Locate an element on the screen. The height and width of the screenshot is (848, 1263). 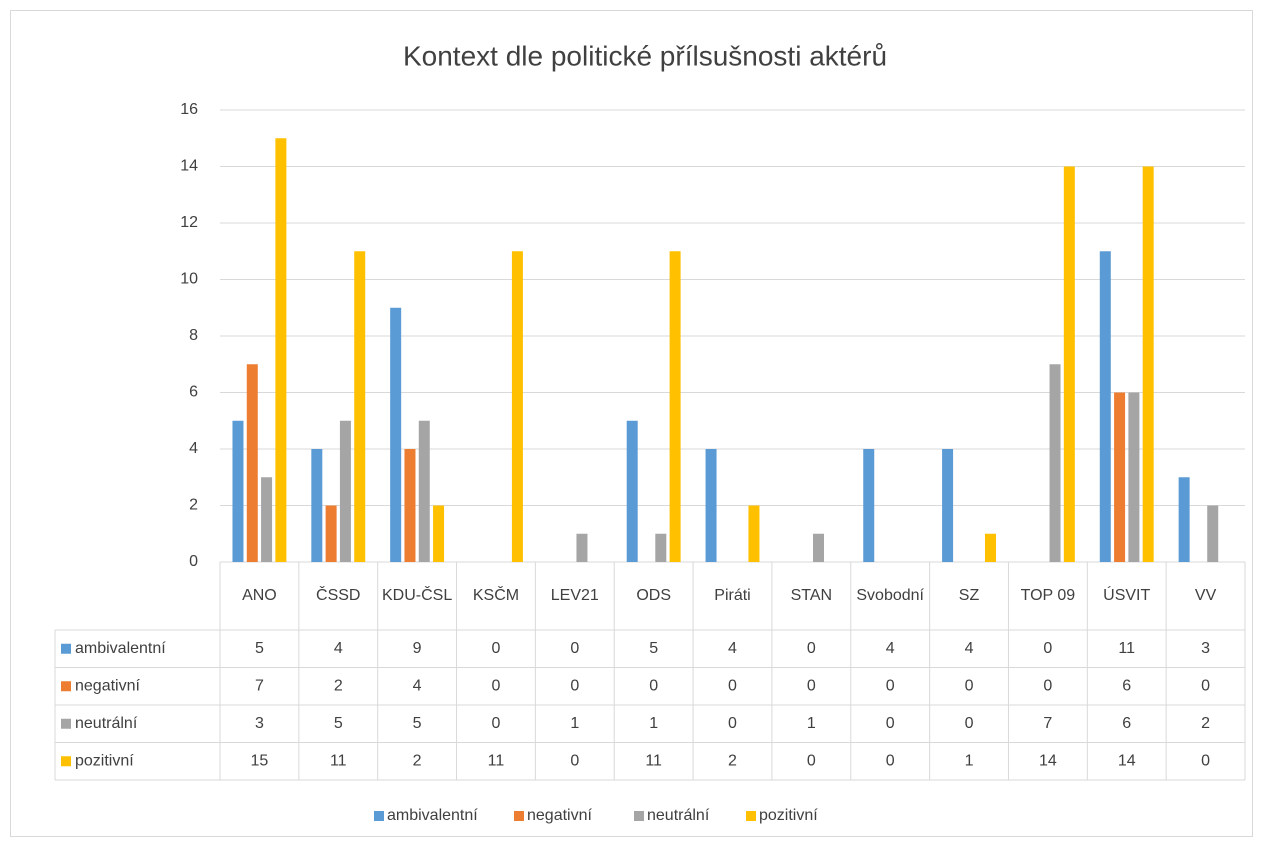
x-tick-label: KDU-ČSL is located at coordinates (417, 594).